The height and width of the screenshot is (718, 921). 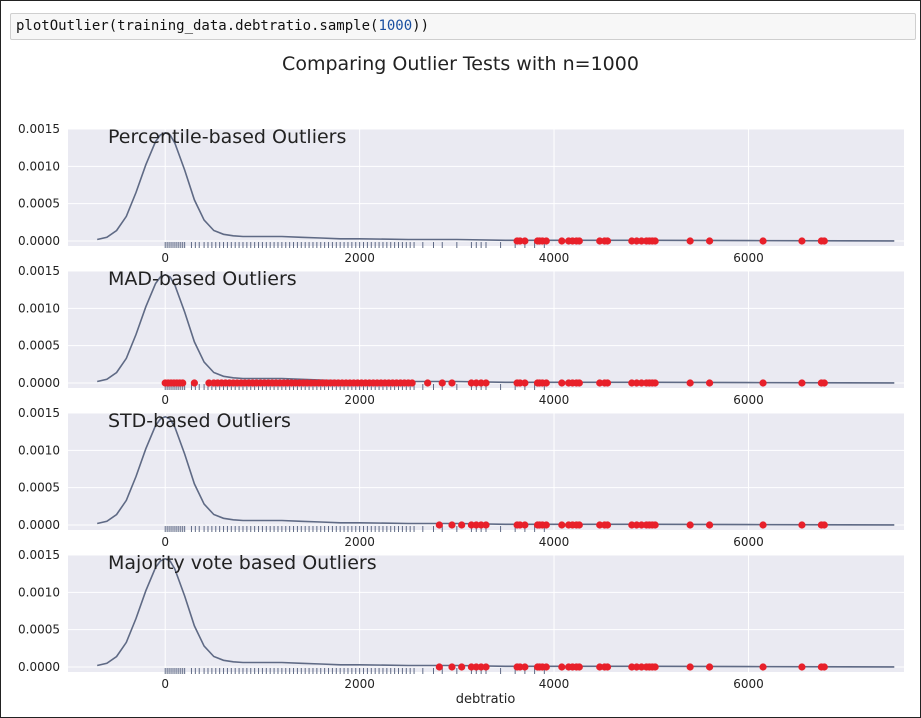 I want to click on panel-1-xtick-label-1: 2000, so click(x=359, y=258).